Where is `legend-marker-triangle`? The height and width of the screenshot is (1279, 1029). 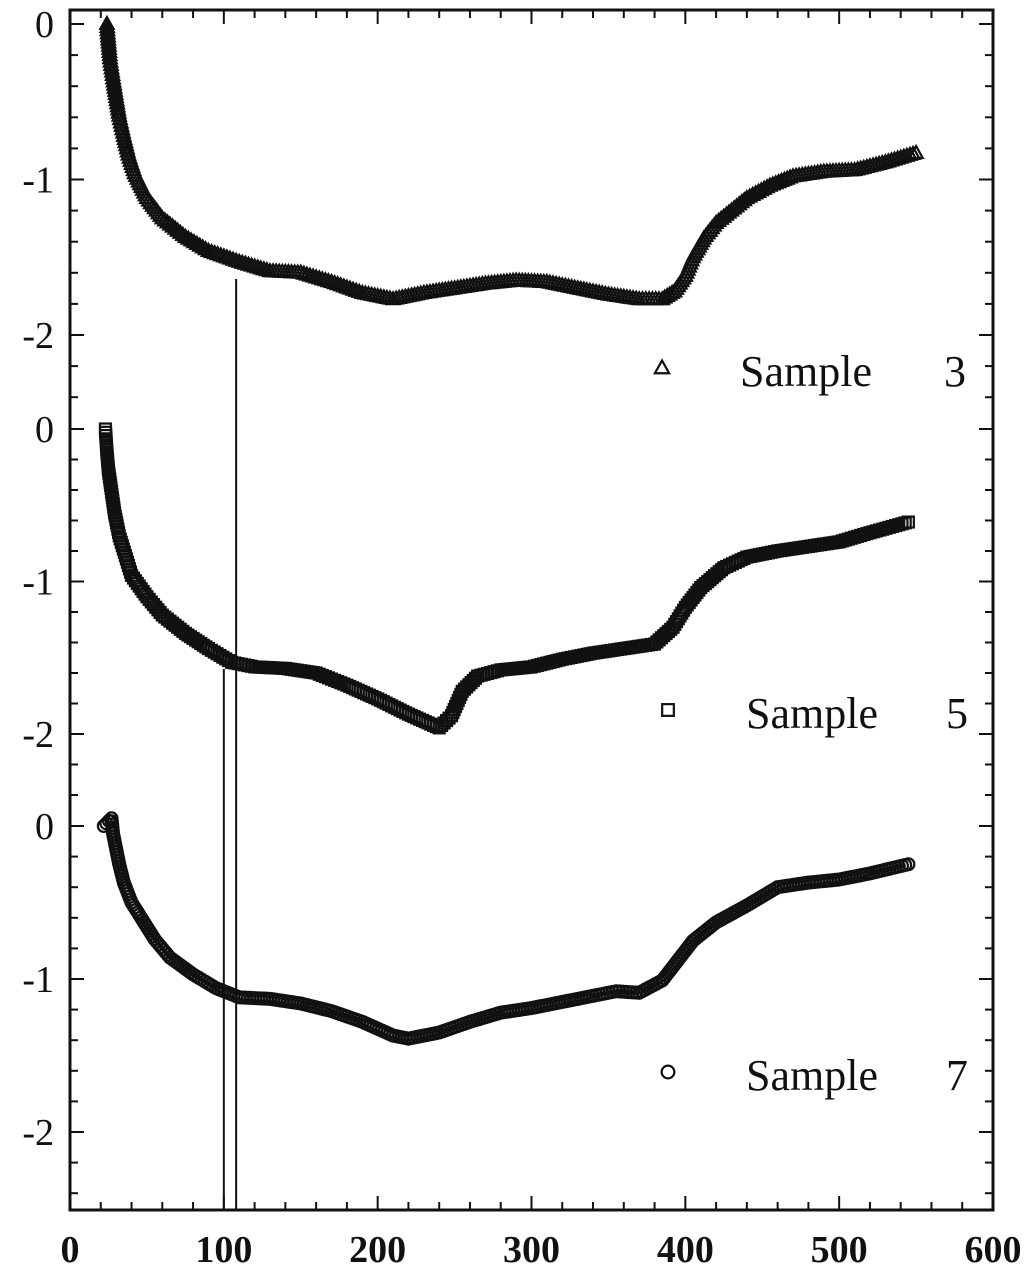
legend-marker-triangle is located at coordinates (662, 366).